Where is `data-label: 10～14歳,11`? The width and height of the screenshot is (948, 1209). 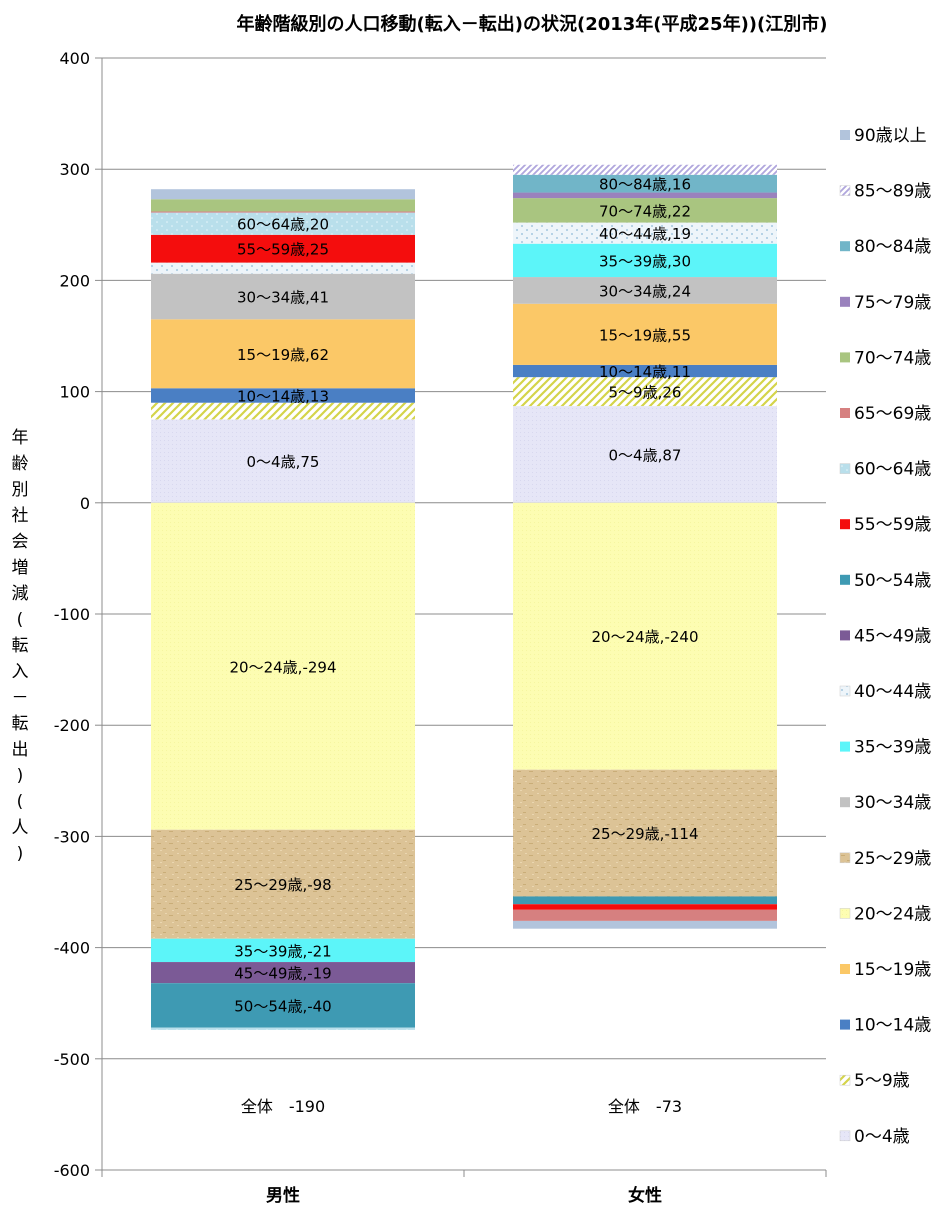
data-label: 10～14歳,11 is located at coordinates (645, 372).